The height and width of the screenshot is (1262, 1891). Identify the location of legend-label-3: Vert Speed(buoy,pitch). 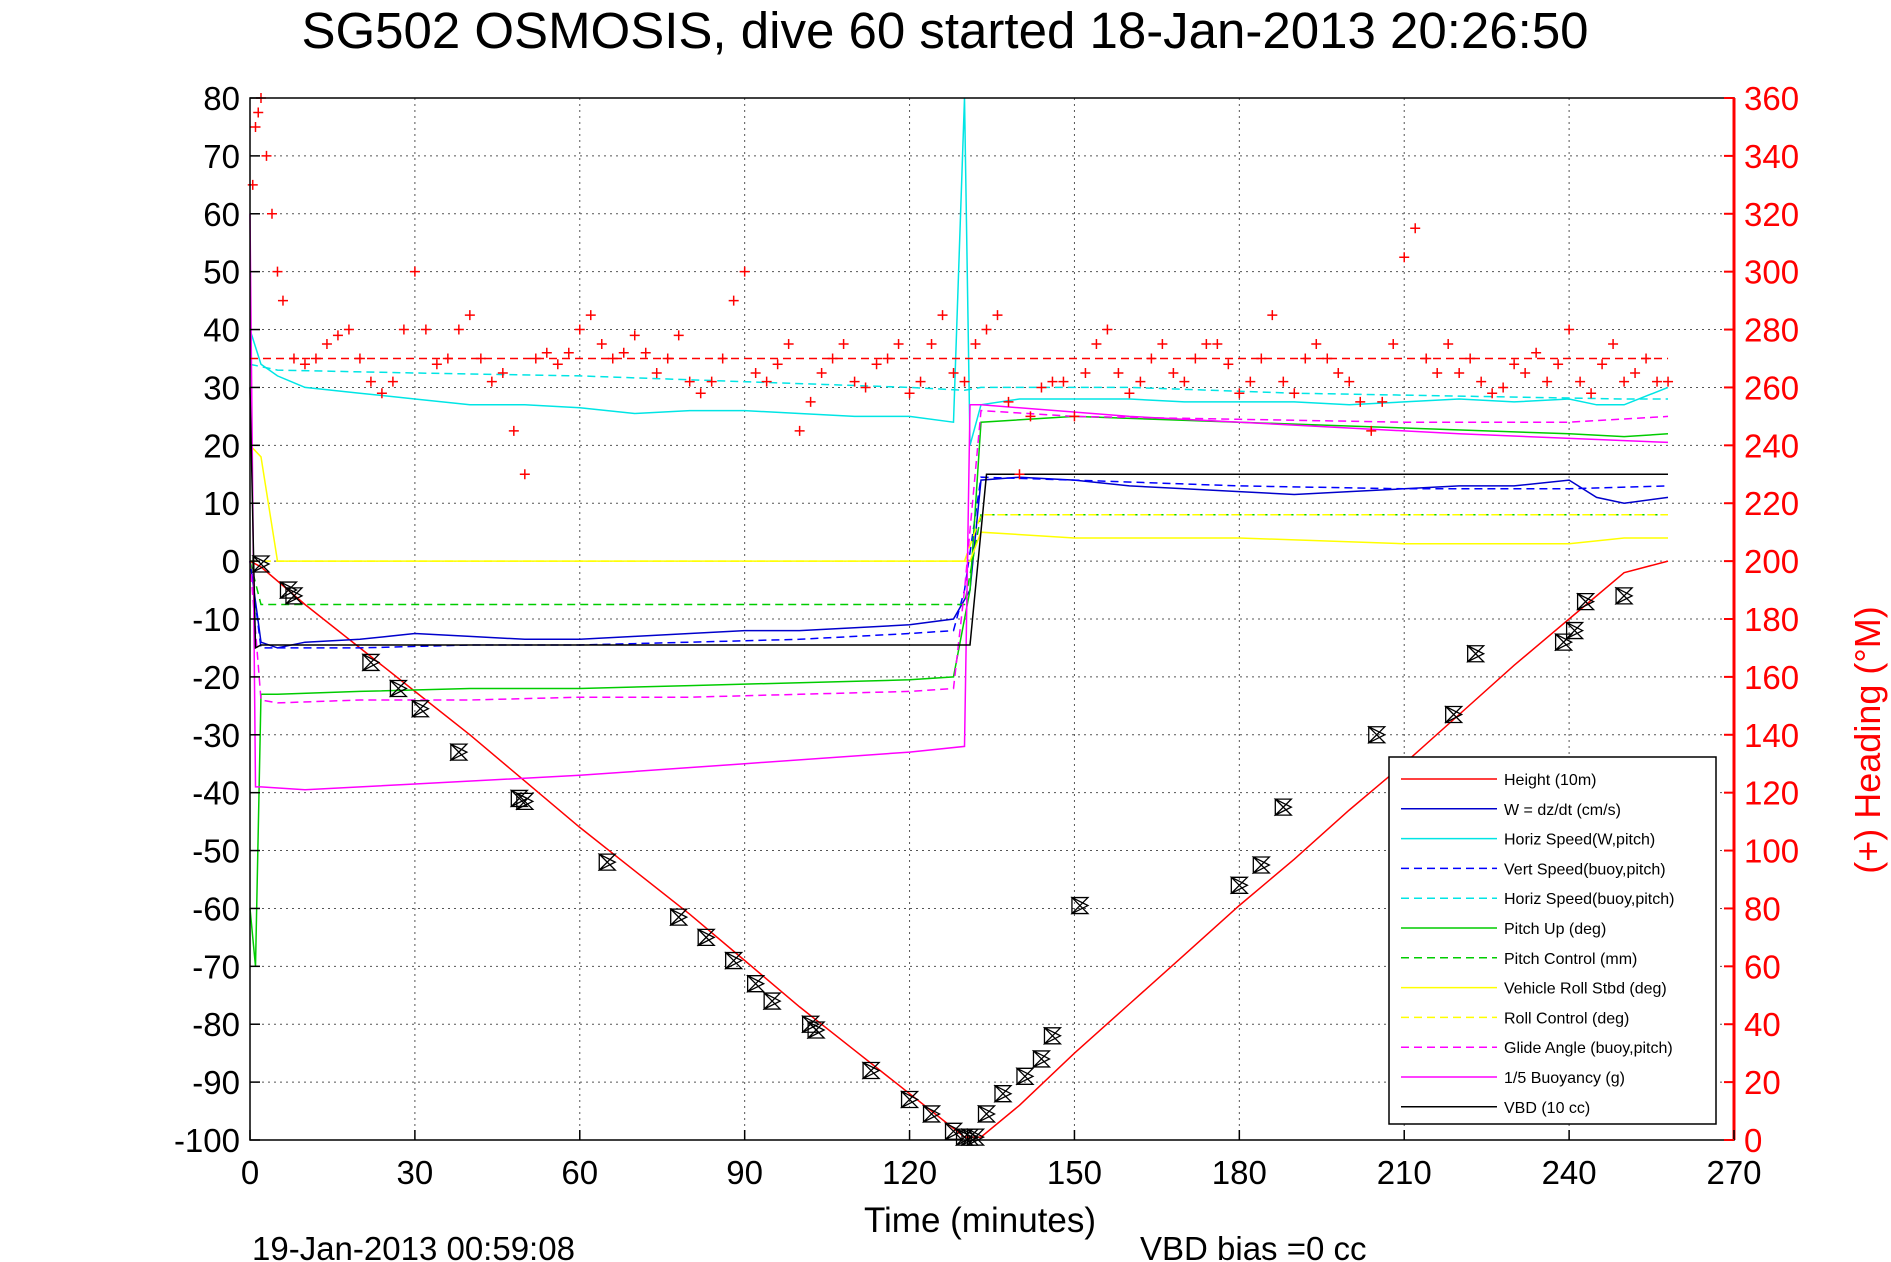
(1585, 869).